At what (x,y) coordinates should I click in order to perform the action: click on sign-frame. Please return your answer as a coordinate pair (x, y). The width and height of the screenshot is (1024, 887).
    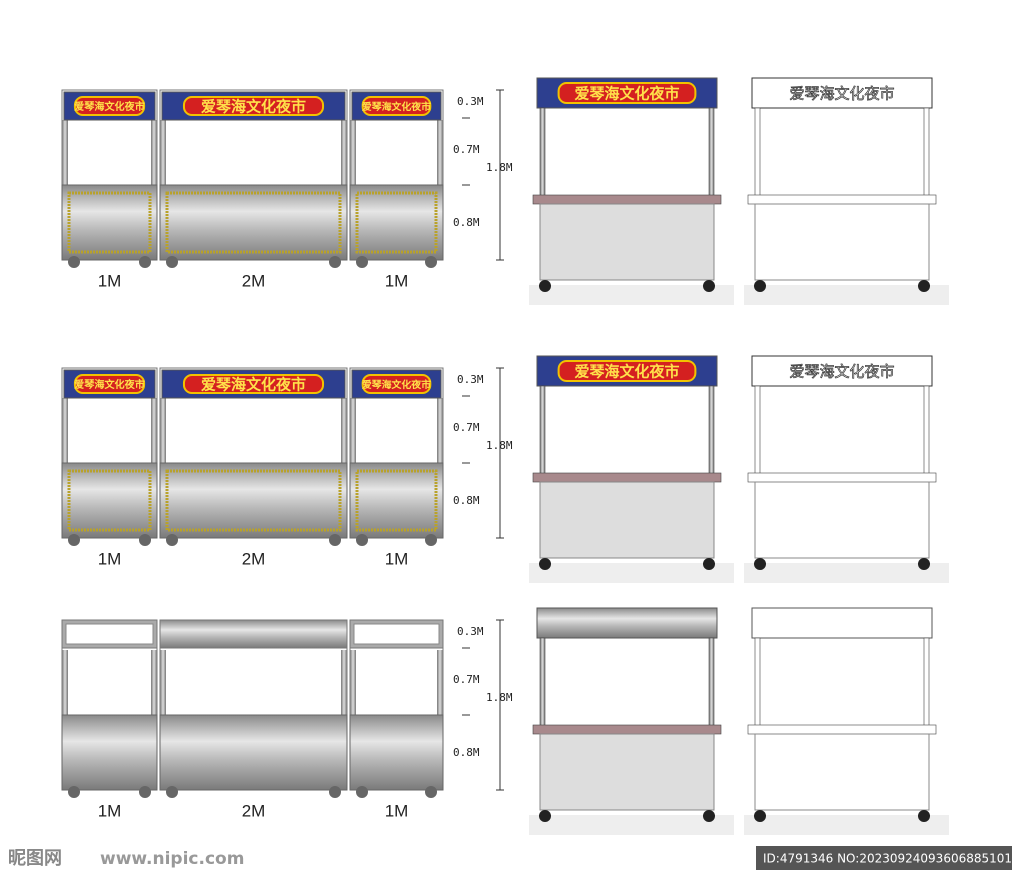
    Looking at the image, I should click on (253, 634).